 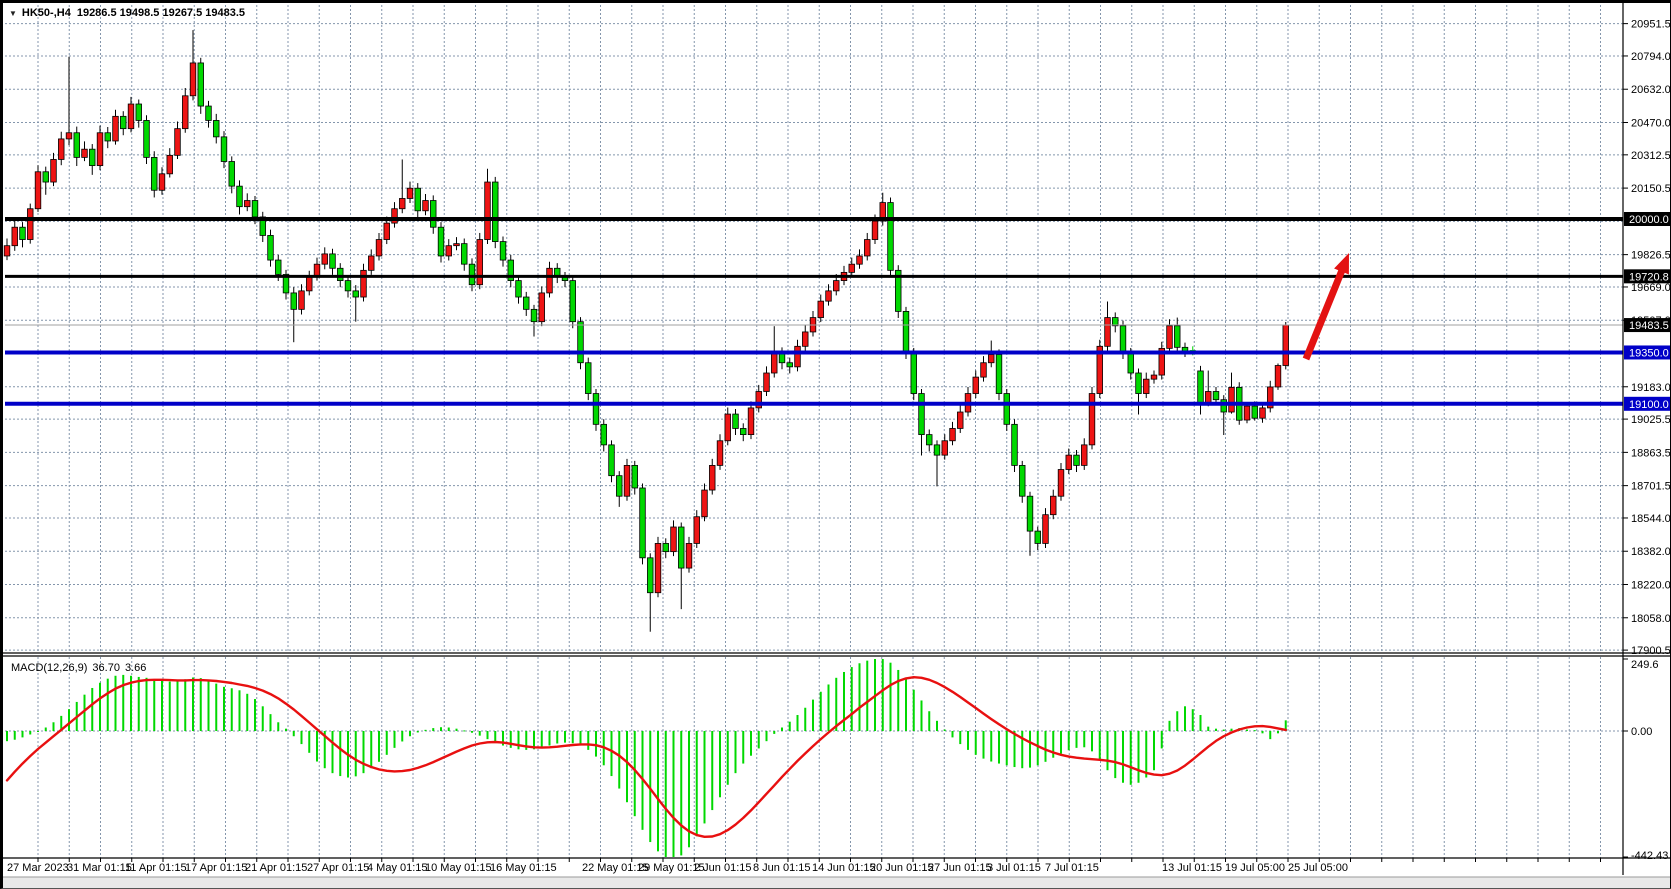 I want to click on time-tick-label: 29 May 01:15, so click(x=671, y=868).